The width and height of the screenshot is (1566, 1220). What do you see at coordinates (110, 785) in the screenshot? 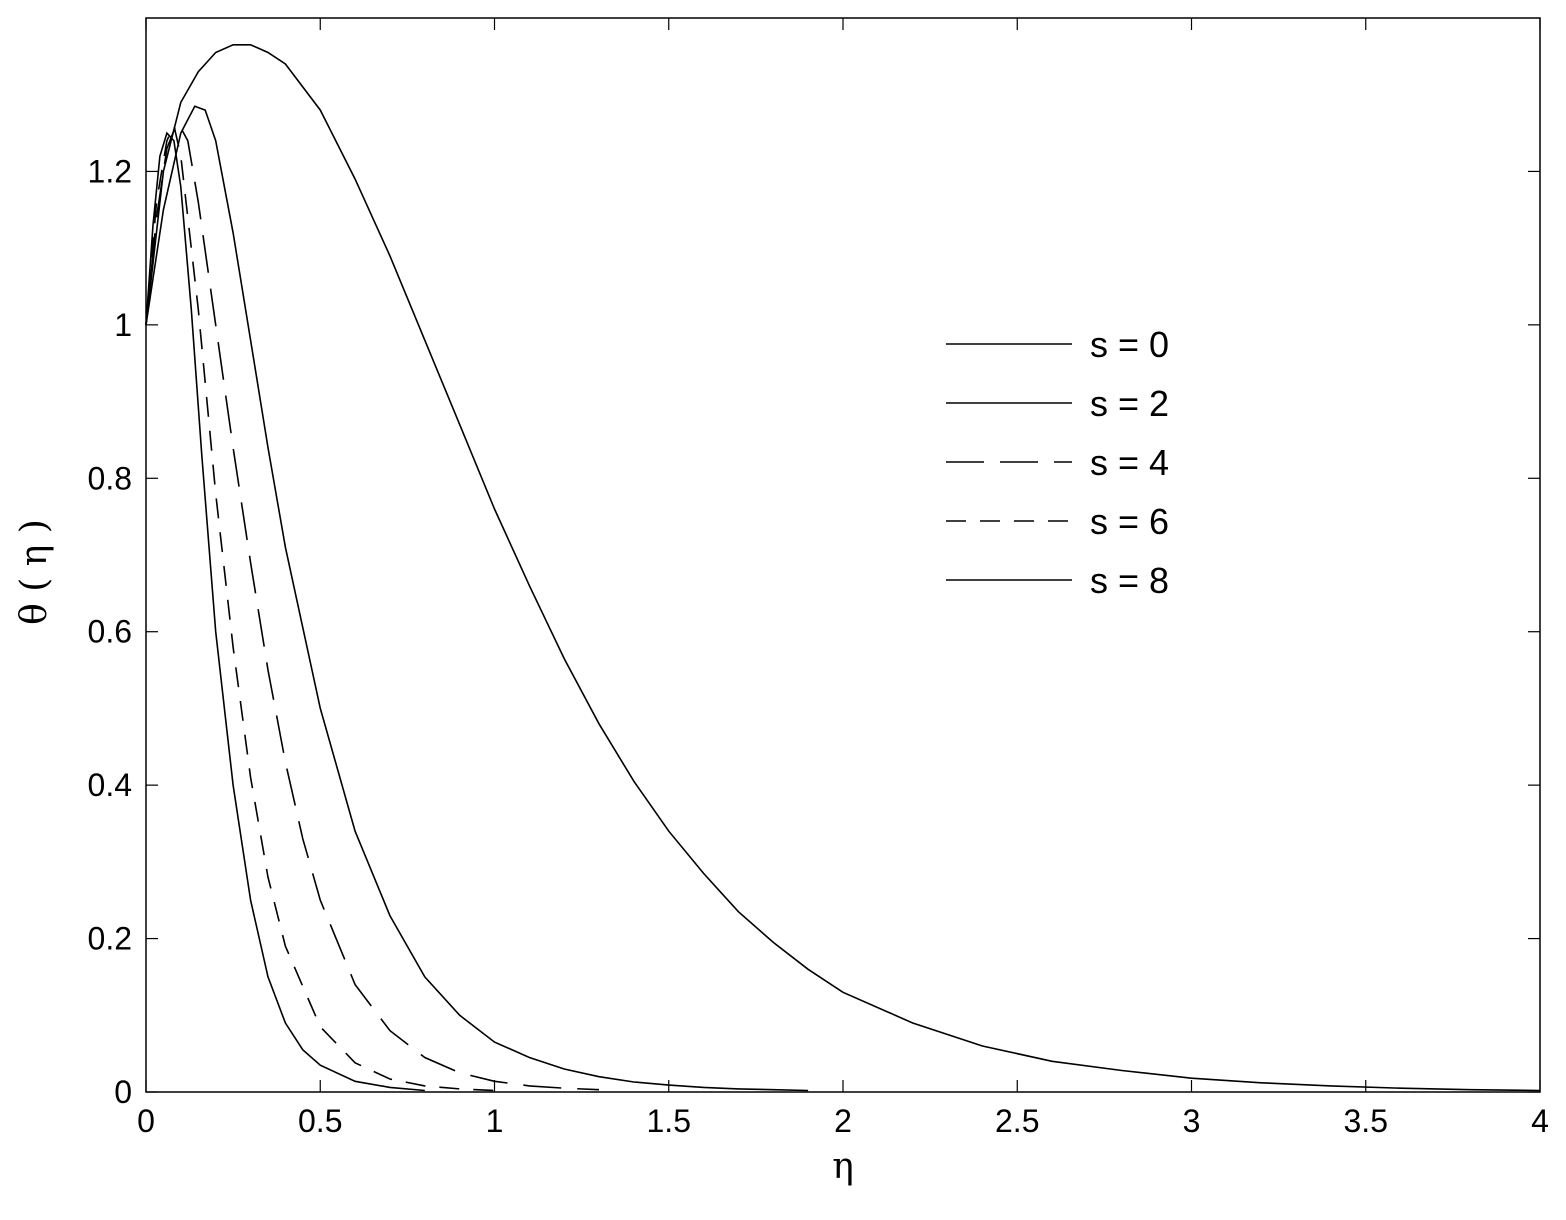
I see `y-tick-label: 0.4` at bounding box center [110, 785].